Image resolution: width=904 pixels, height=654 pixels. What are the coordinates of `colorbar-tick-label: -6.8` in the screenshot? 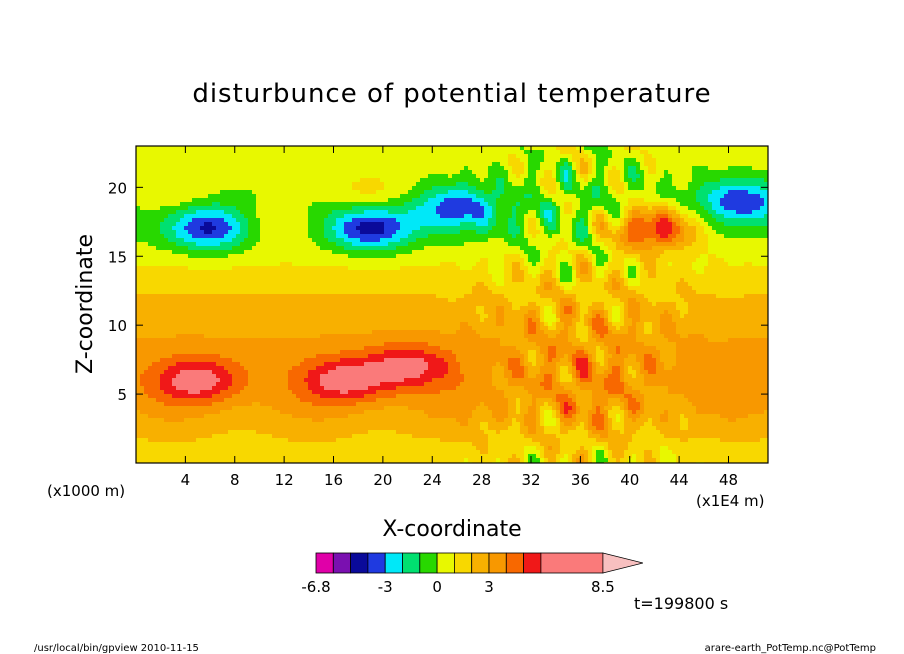 It's located at (315, 587).